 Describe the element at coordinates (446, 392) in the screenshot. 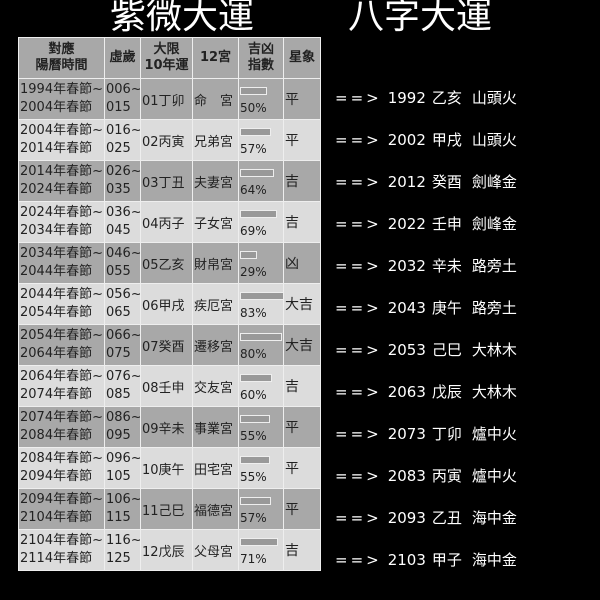

I see `bazi-ganzhi: 戊辰` at that location.